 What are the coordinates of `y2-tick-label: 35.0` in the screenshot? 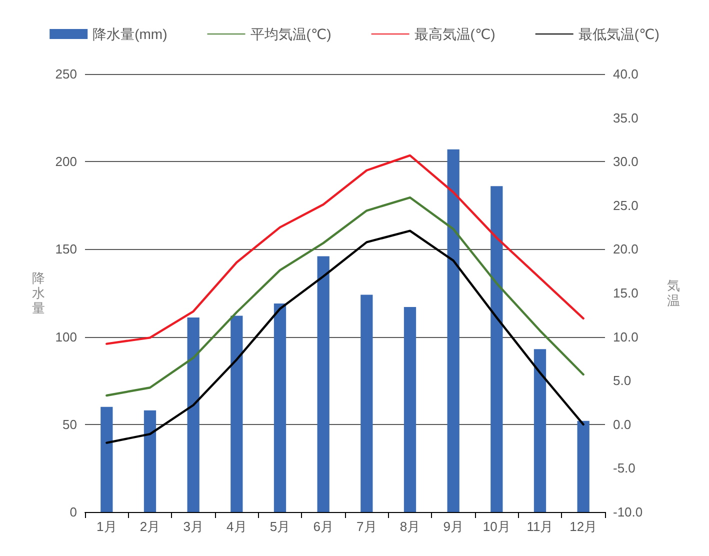 It's located at (625, 118).